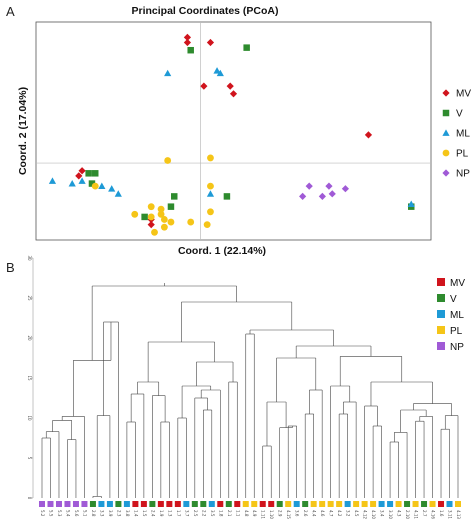  I want to click on leaf-label: 1.11, so click(263, 514).